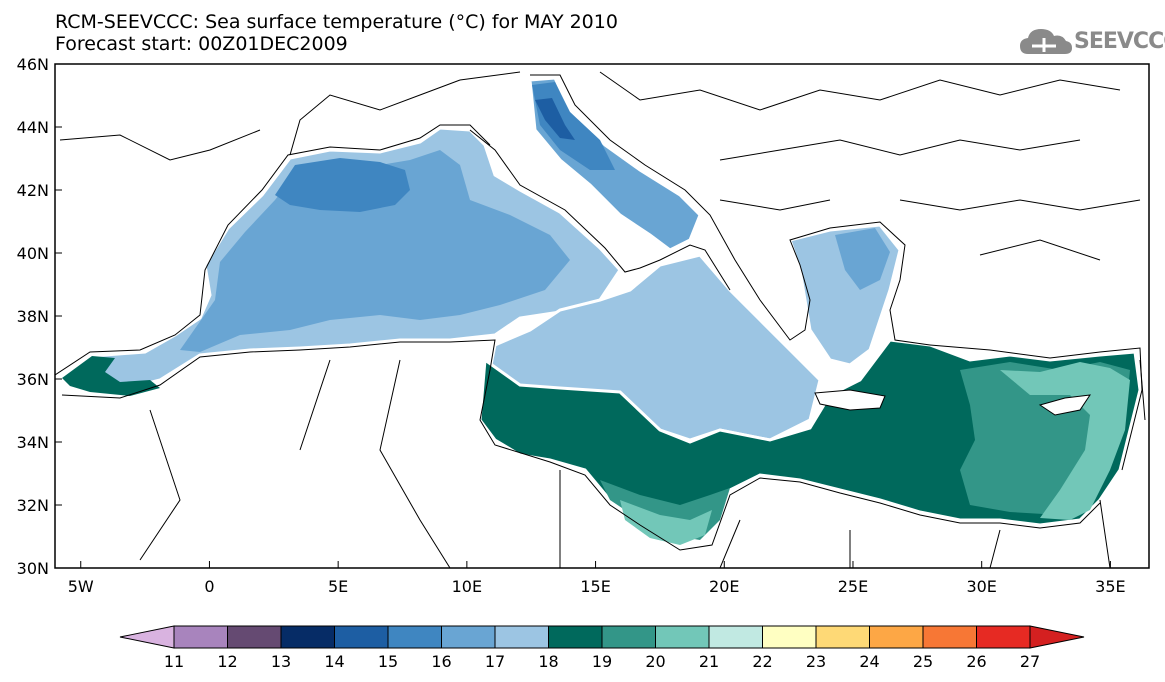 Image resolution: width=1165 pixels, height=682 pixels. What do you see at coordinates (33, 316) in the screenshot?
I see `lat-tick-label: 38N` at bounding box center [33, 316].